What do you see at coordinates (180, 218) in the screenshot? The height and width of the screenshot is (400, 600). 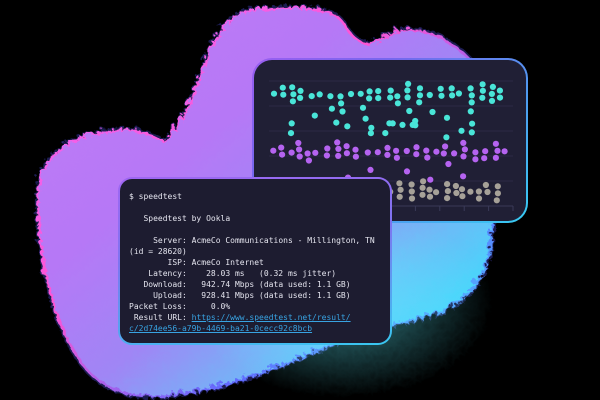 I see `terminal-heading: Speedtest by Ookla` at bounding box center [180, 218].